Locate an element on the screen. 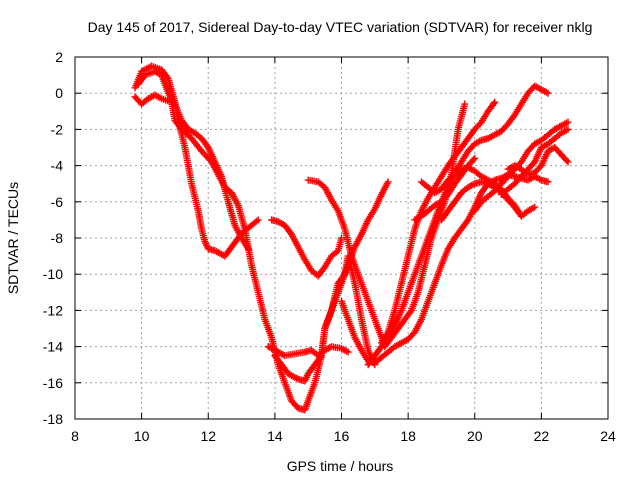 The height and width of the screenshot is (480, 640). x-tick-label: 20 is located at coordinates (475, 436).